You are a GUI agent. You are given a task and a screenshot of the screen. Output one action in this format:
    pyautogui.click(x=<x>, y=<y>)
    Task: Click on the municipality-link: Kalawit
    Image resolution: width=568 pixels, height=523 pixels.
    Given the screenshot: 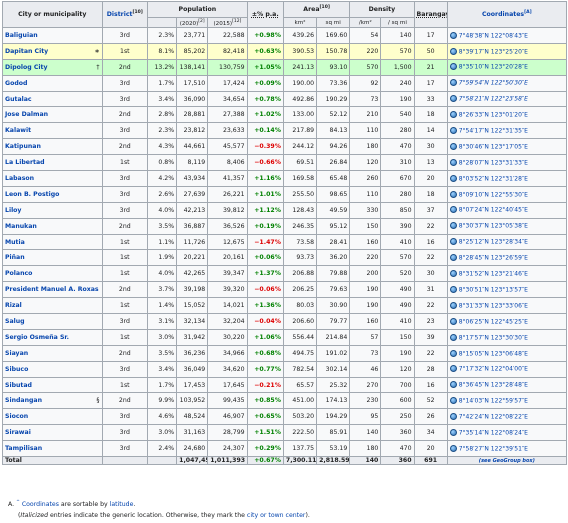 What is the action you would take?
    pyautogui.click(x=18, y=131)
    